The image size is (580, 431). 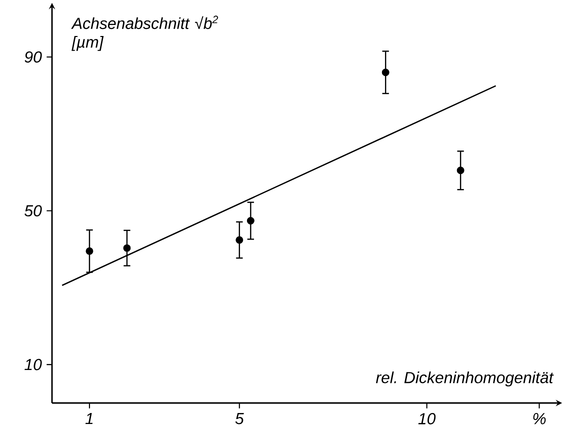 What do you see at coordinates (33, 364) in the screenshot?
I see `y-tick-label: 10` at bounding box center [33, 364].